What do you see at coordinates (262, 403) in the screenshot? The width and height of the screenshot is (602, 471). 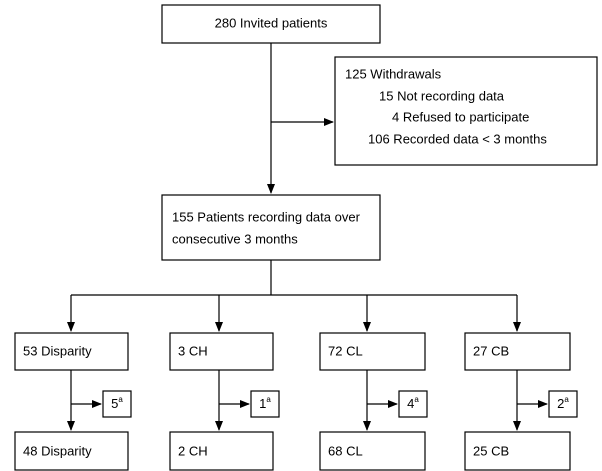 I see `excluded-count: 1` at bounding box center [262, 403].